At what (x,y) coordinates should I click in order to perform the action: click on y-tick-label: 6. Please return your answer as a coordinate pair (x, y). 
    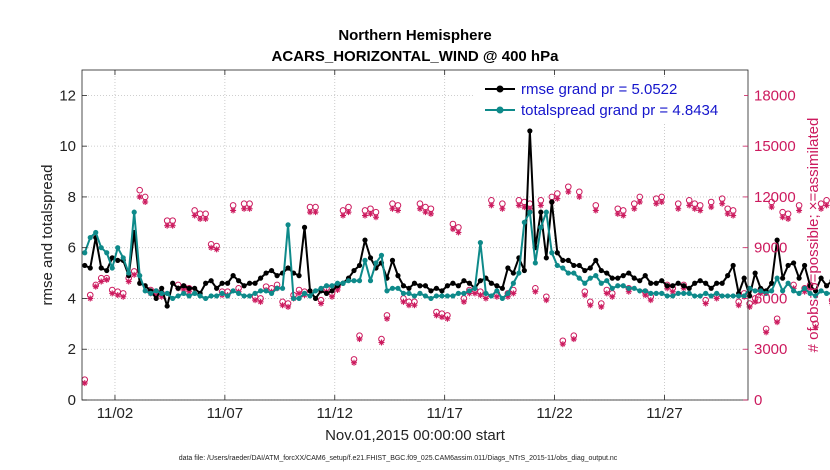
    Looking at the image, I should click on (72, 248).